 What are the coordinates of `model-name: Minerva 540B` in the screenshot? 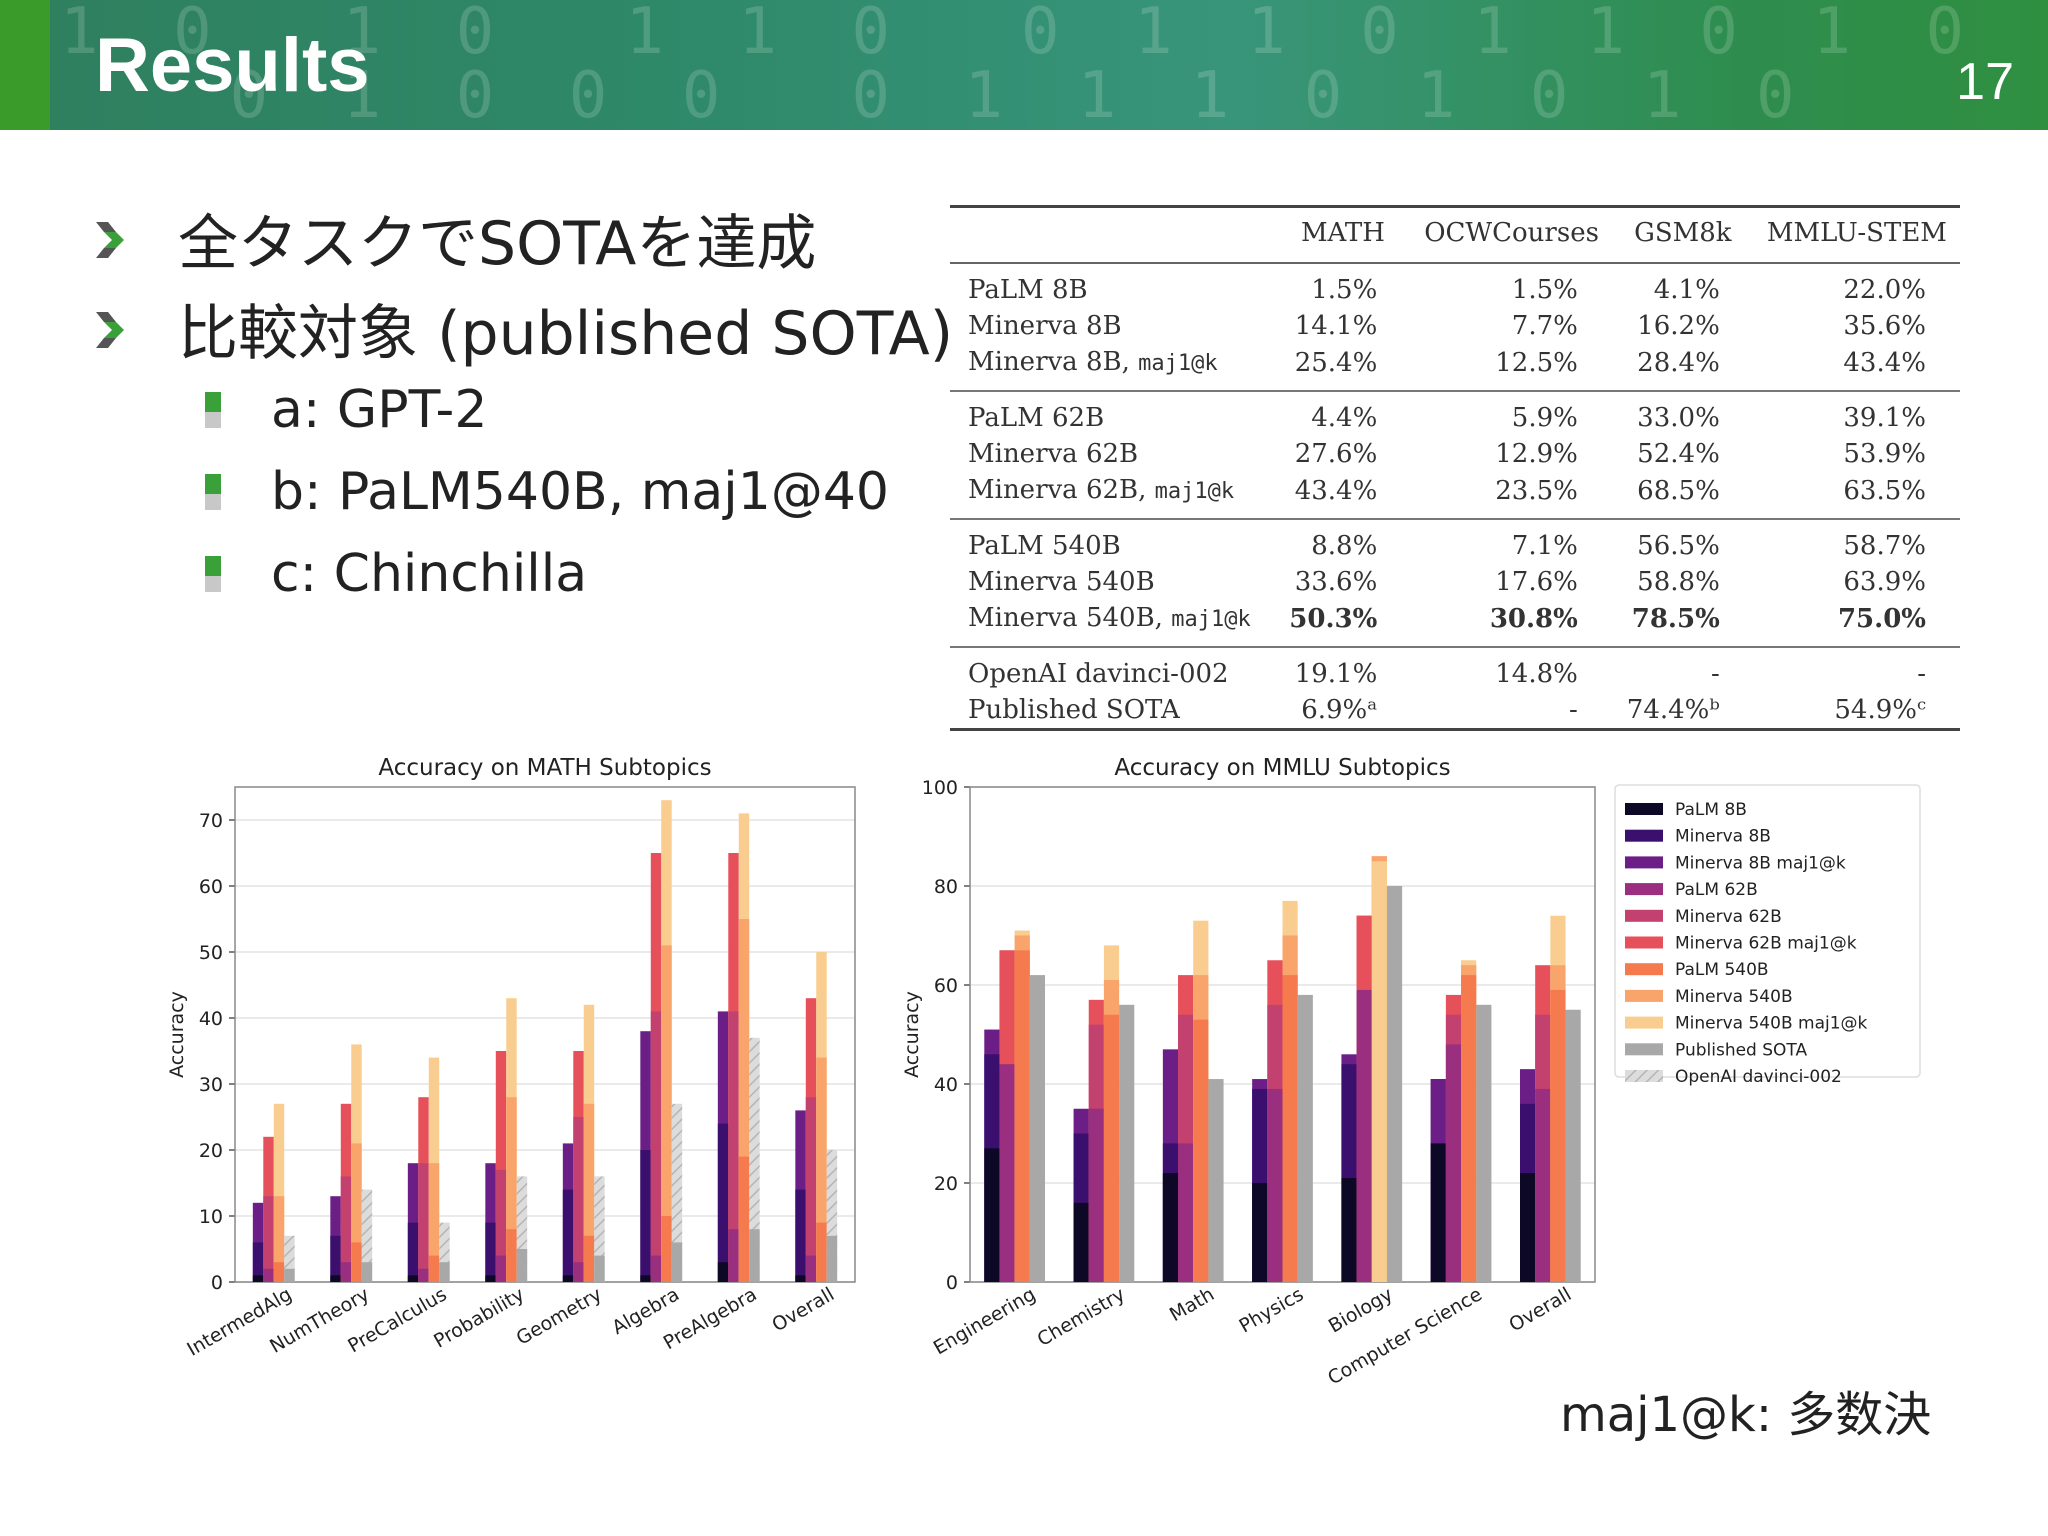 It's located at (1061, 582).